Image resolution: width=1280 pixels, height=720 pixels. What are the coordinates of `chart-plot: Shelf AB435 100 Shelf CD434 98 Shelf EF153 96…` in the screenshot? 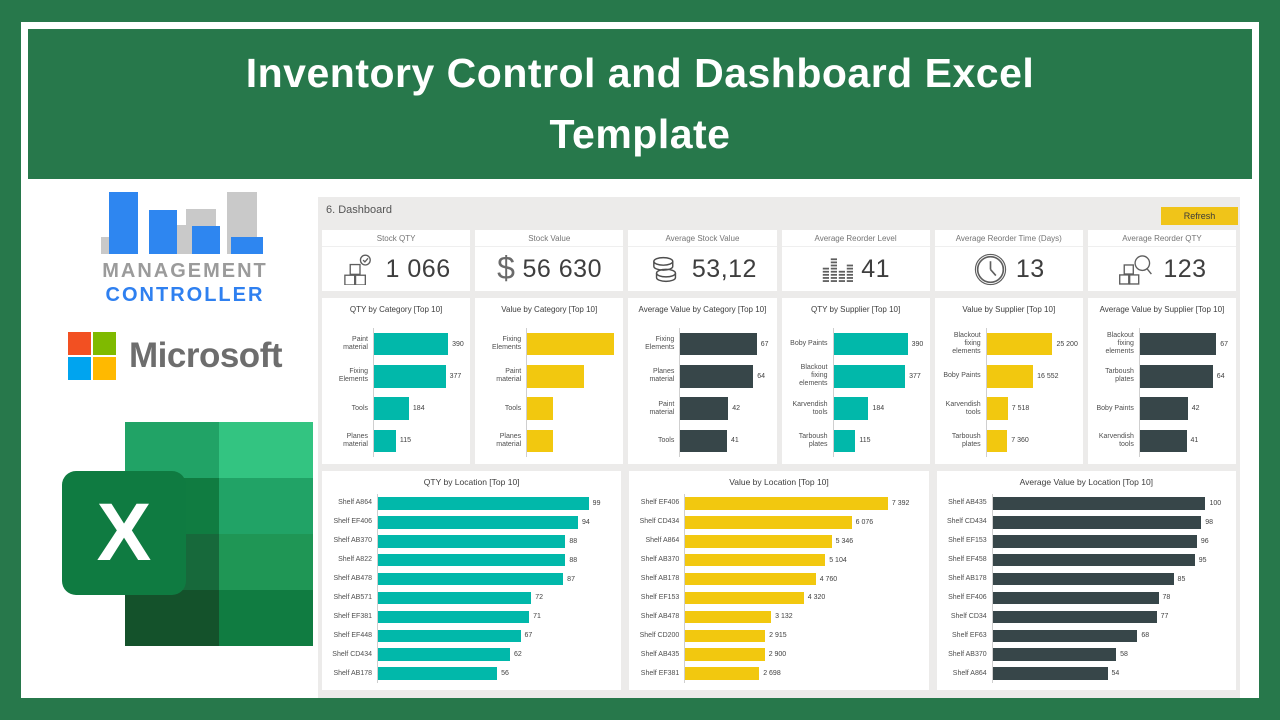 It's located at (1086, 589).